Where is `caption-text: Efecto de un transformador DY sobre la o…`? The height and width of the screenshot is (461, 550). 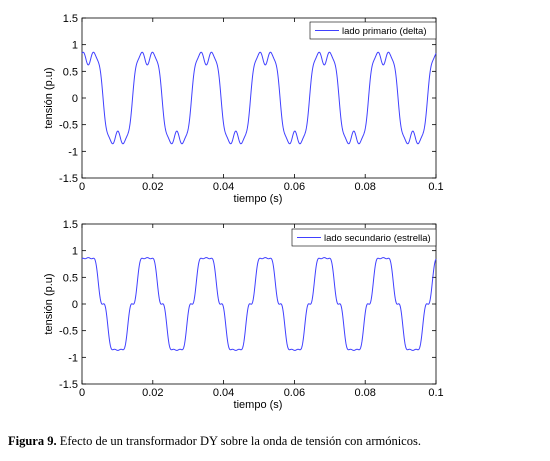 caption-text: Efecto de un transformador DY sobre la o… is located at coordinates (238, 441).